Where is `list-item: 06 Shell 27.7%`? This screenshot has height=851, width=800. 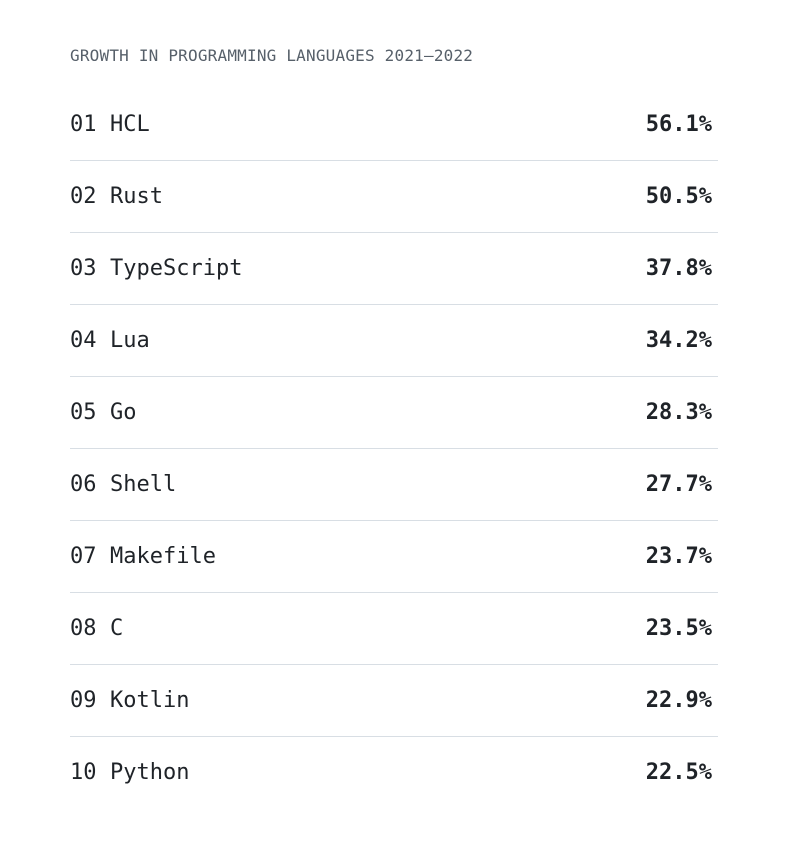
list-item: 06 Shell 27.7% is located at coordinates (394, 485).